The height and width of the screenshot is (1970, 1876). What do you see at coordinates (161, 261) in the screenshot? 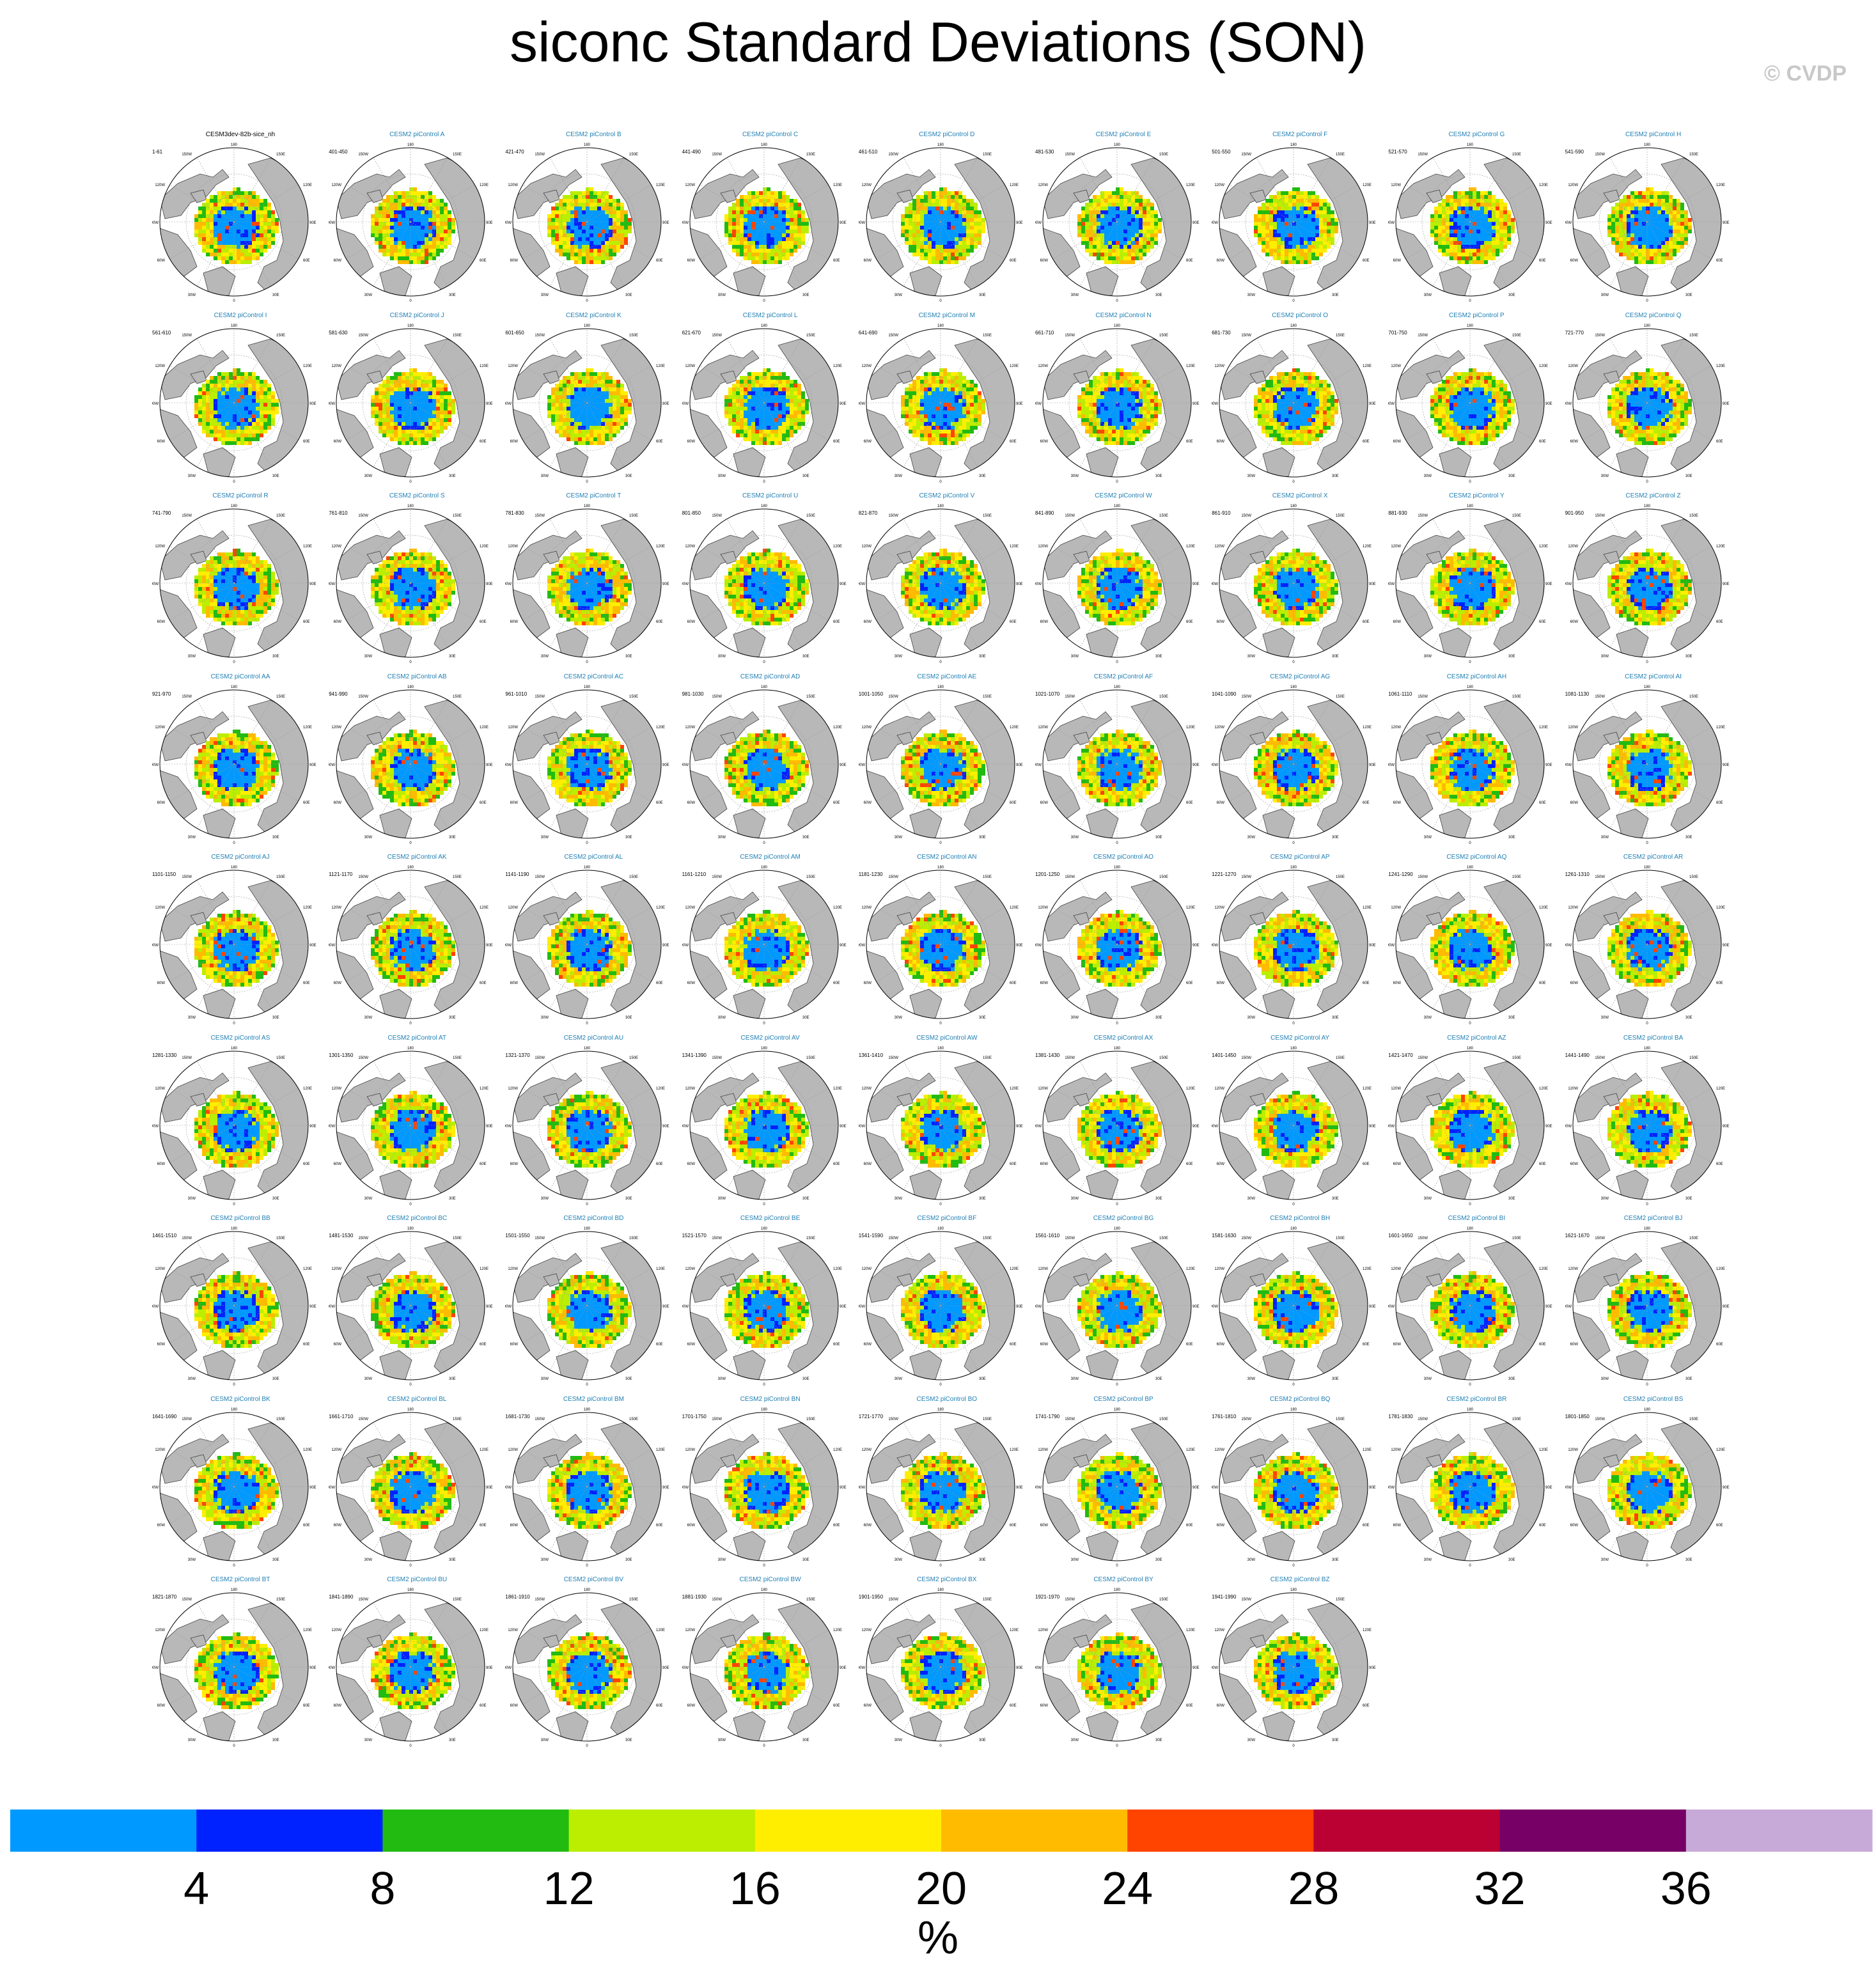
I see `longitude-label: 60W` at bounding box center [161, 261].